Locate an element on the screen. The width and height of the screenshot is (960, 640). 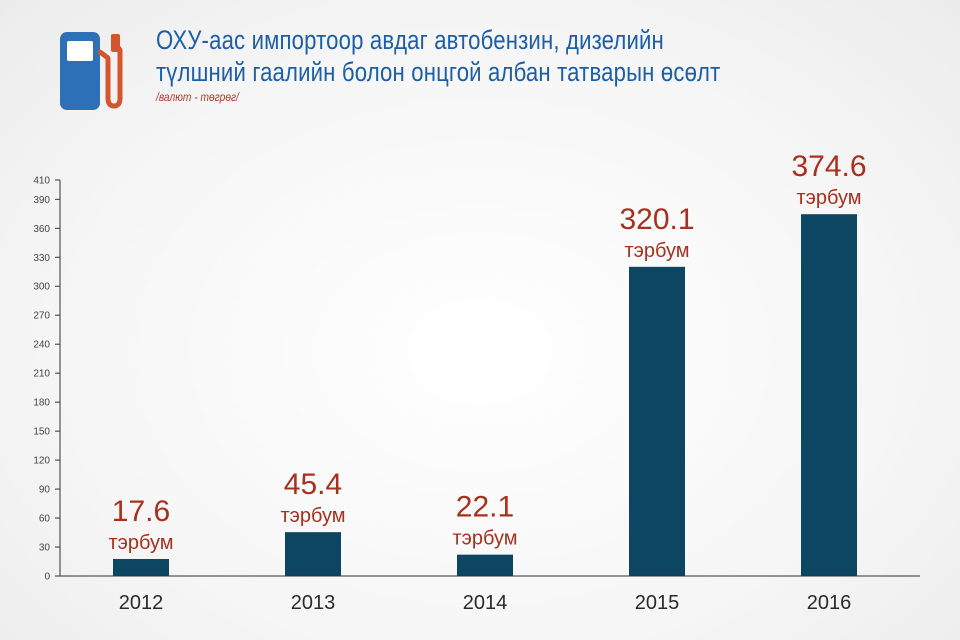
y-tick-label: 120 is located at coordinates (41, 461).